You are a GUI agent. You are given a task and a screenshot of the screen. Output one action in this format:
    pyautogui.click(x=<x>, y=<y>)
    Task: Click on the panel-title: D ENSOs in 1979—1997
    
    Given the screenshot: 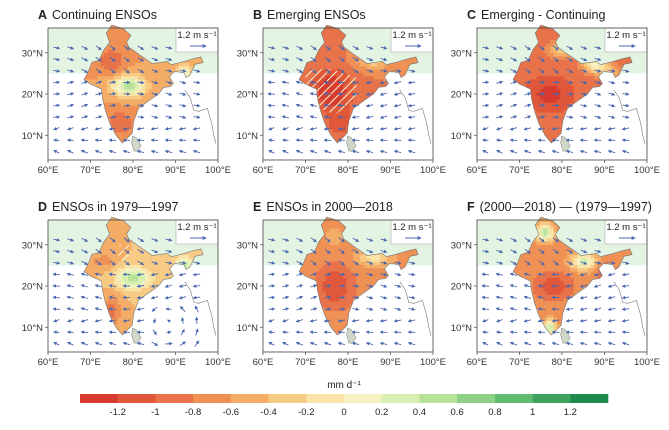 What is the action you would take?
    pyautogui.click(x=108, y=207)
    